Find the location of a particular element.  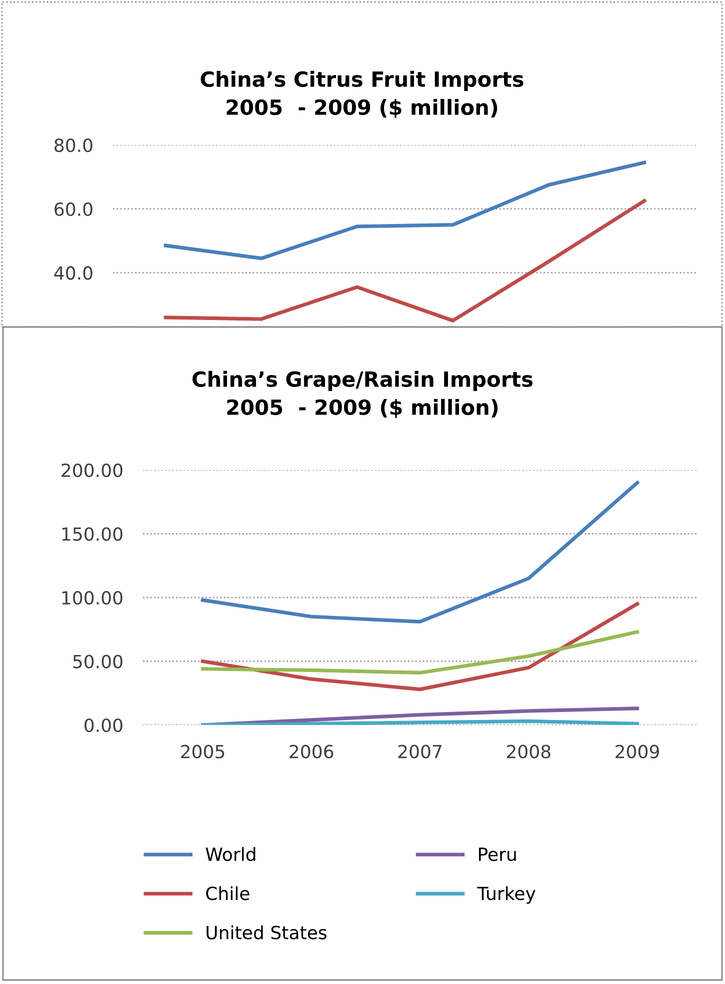

y-tick-label: 80.0 is located at coordinates (73, 145).